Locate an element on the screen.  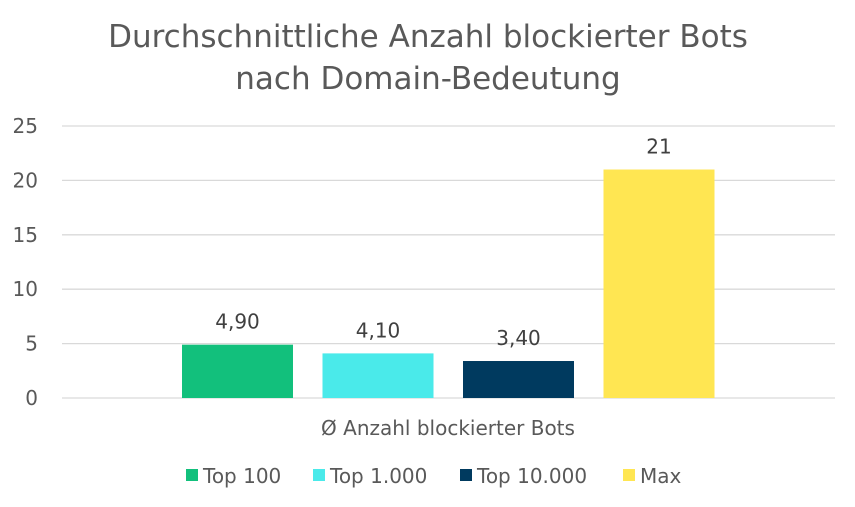
legend-label-max: Max is located at coordinates (661, 476).